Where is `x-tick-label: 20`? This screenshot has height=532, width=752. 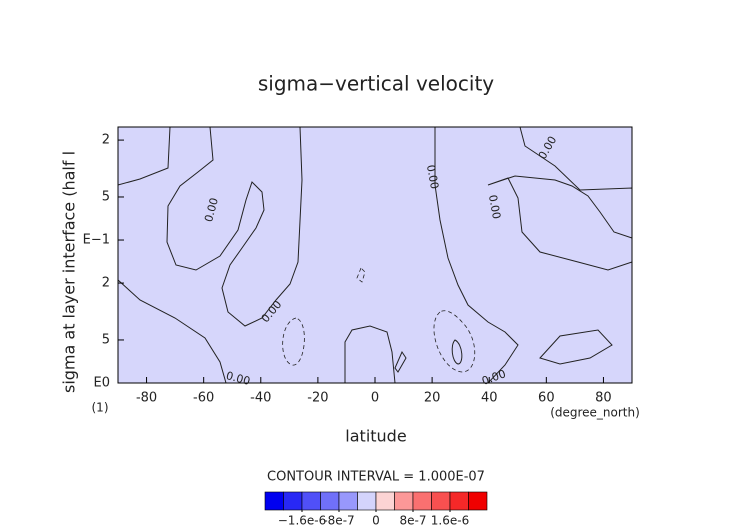 x-tick-label: 20 is located at coordinates (432, 398).